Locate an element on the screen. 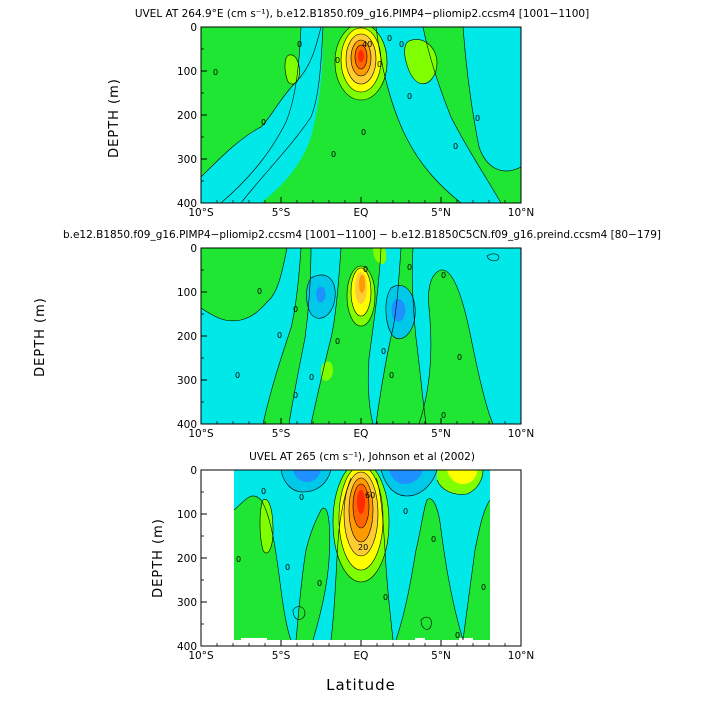 The image size is (703, 703). green-region-middle is located at coordinates (313, 574).